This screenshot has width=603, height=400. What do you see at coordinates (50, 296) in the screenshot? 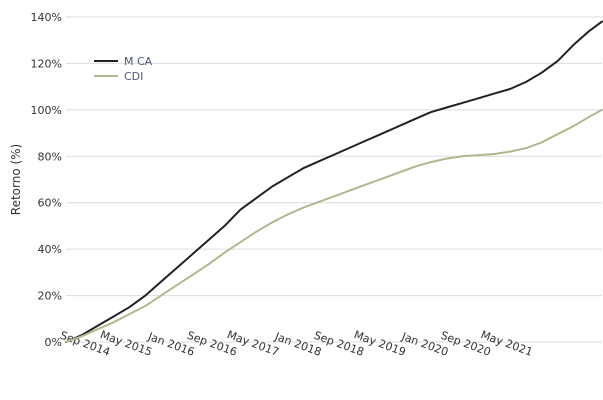
I see `y-tick-label: 20%` at bounding box center [50, 296].